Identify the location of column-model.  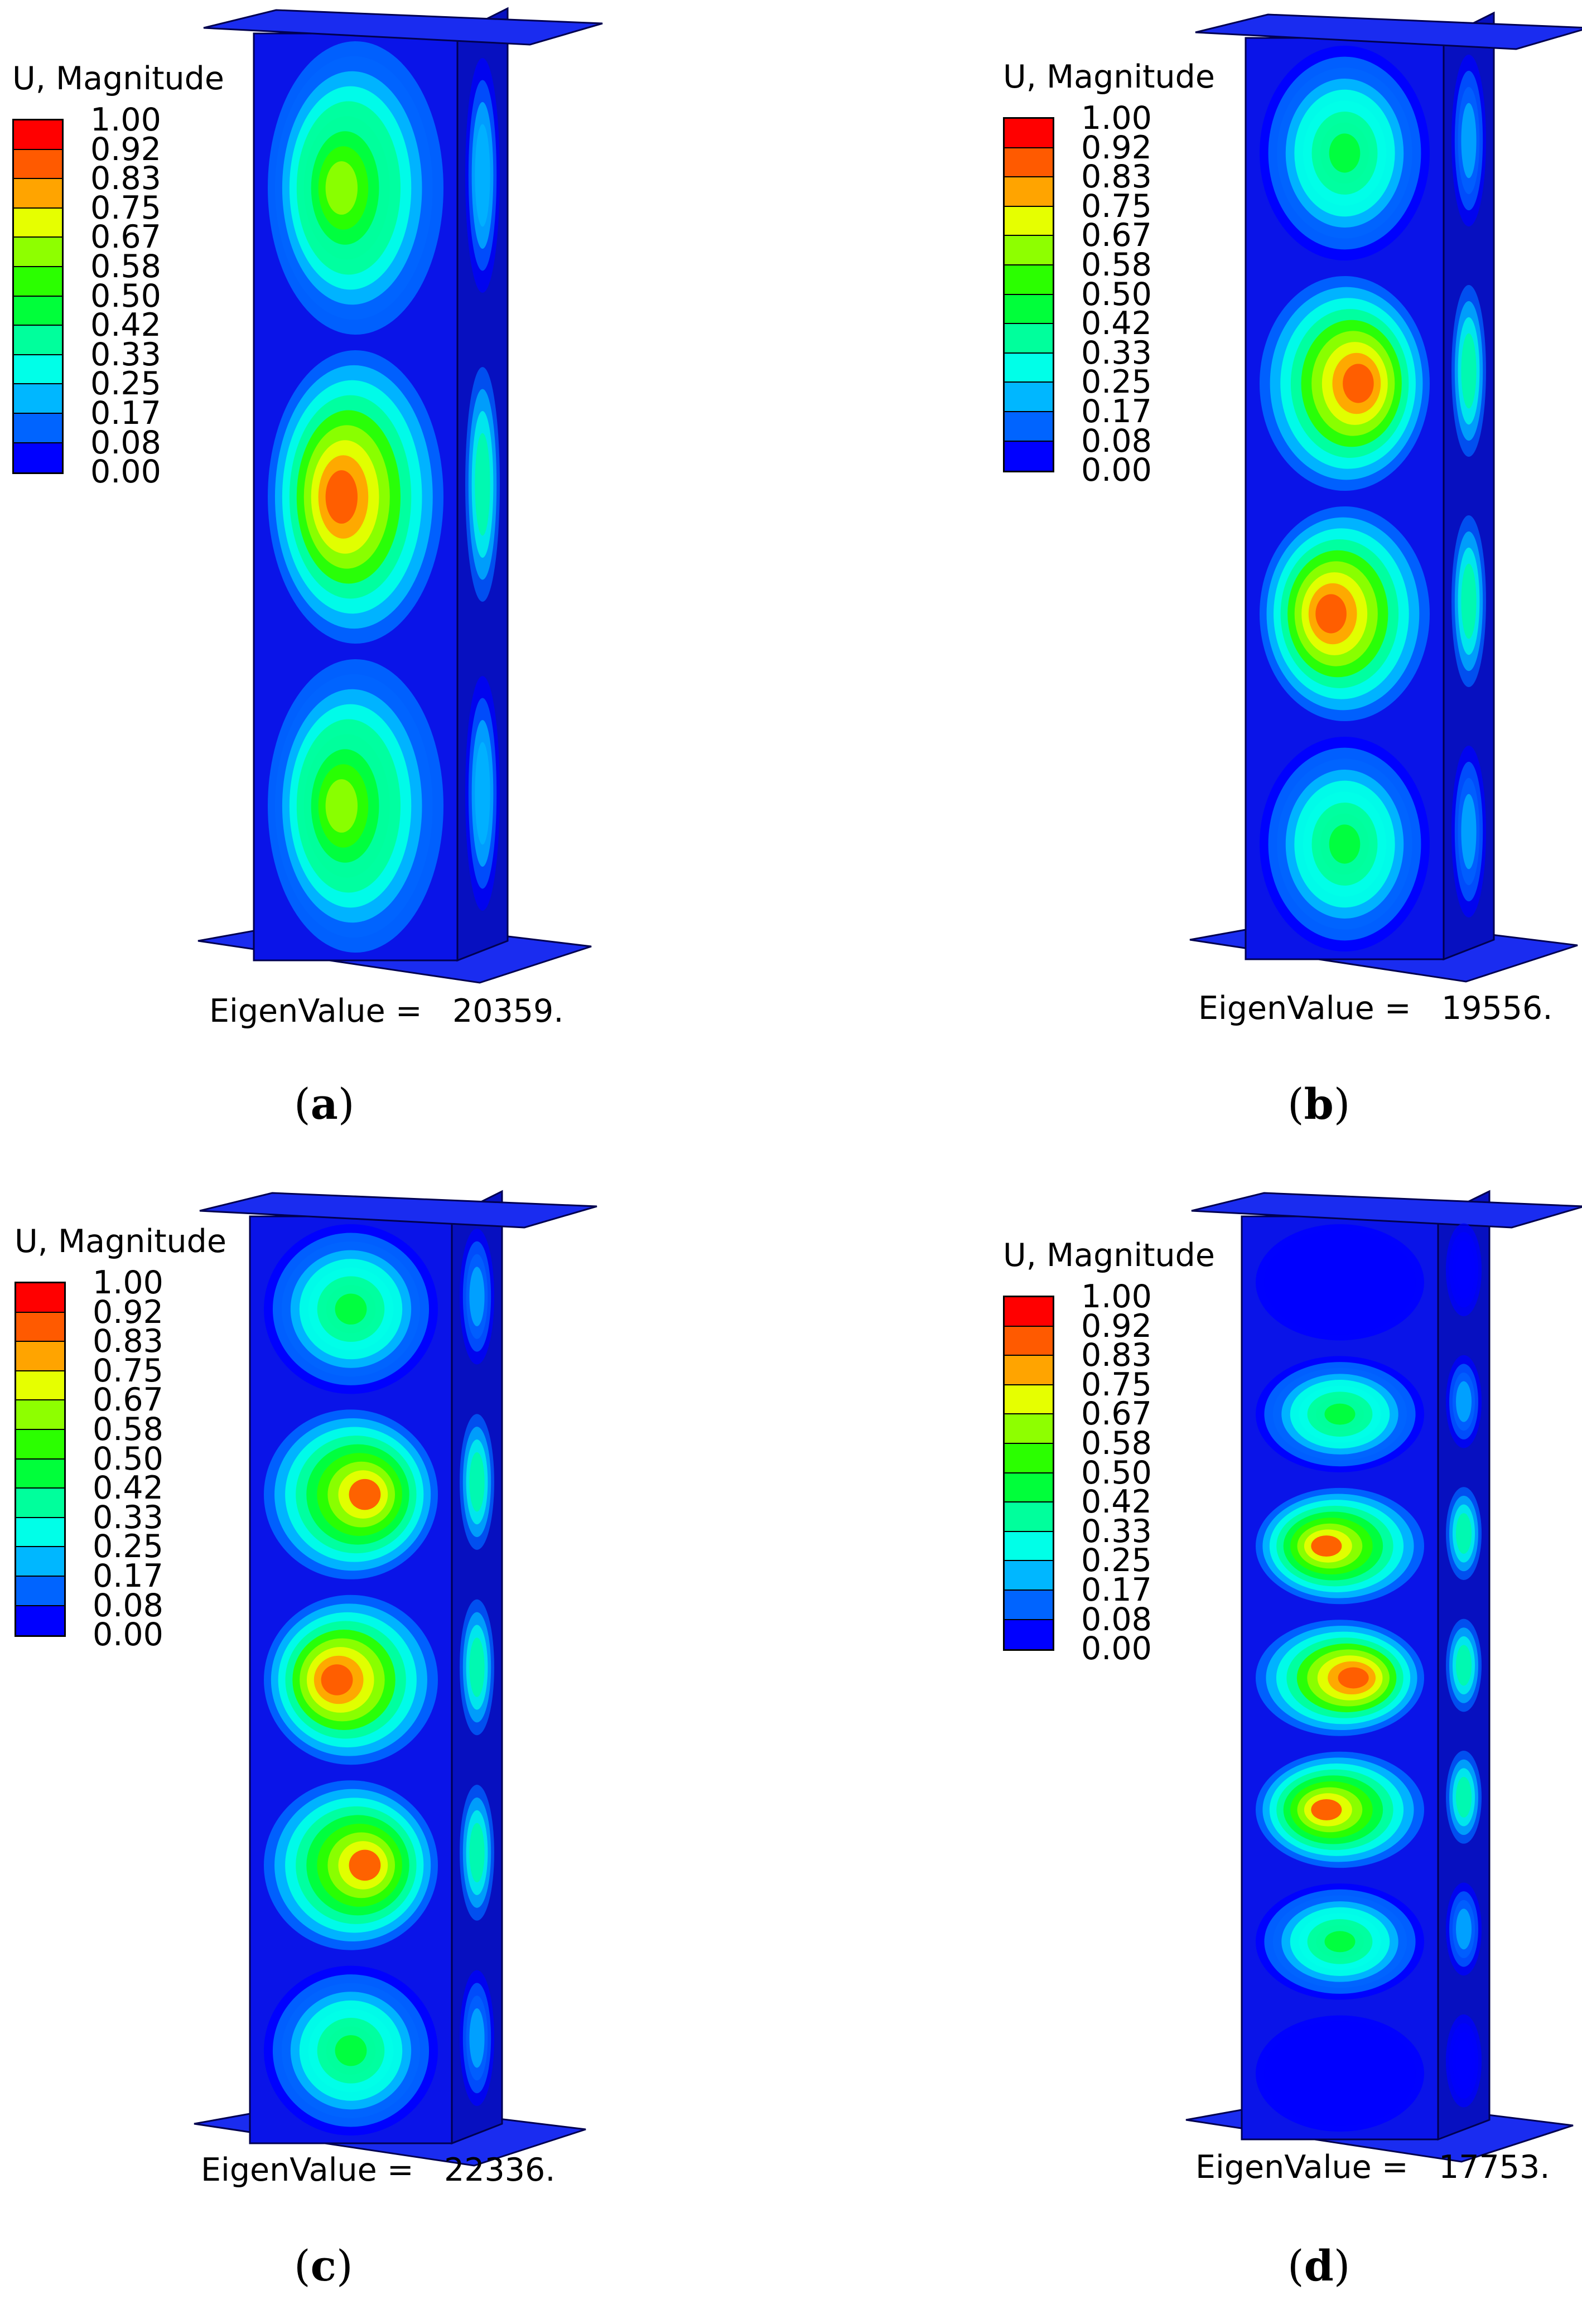
(1383, 1676).